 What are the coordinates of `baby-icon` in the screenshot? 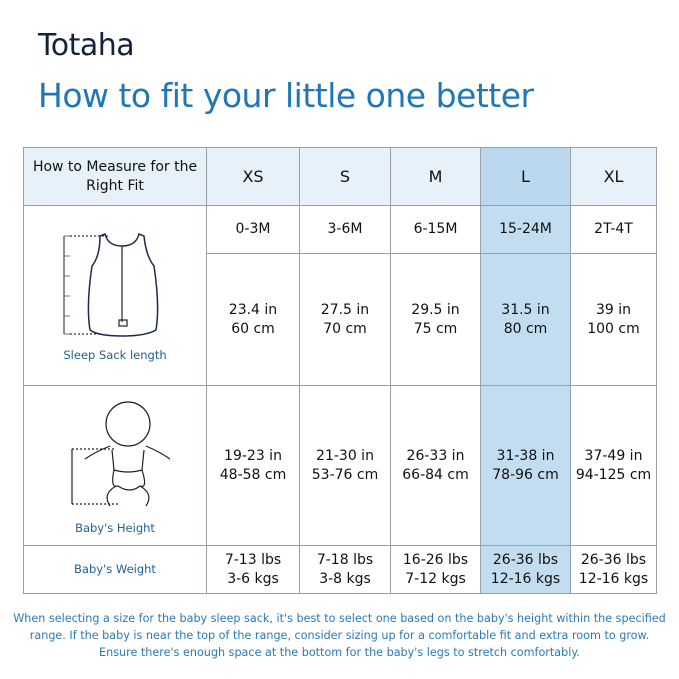 It's located at (121, 453).